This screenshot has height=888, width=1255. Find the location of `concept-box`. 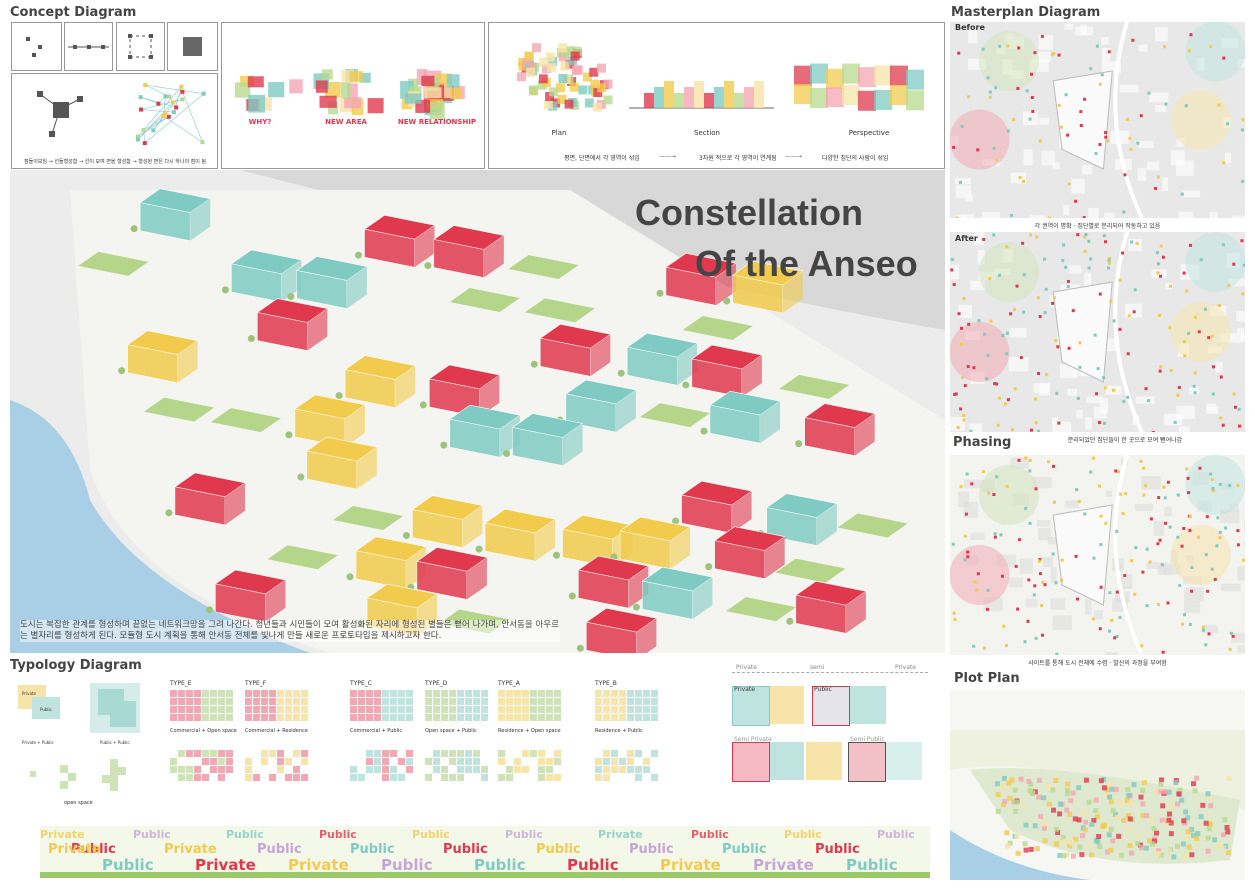

concept-box is located at coordinates (88, 46).